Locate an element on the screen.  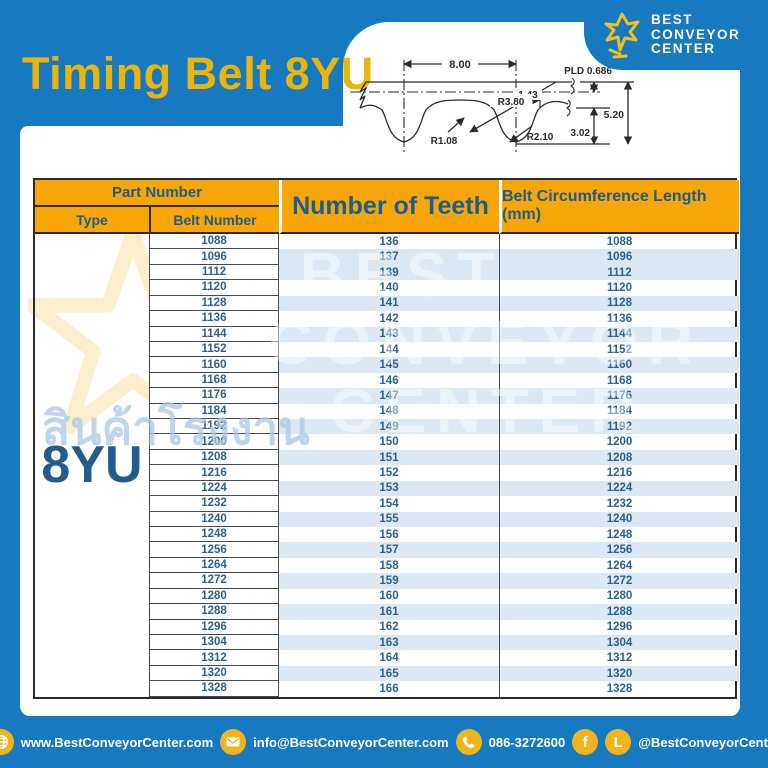
teeth-cell: 165 is located at coordinates (389, 673).